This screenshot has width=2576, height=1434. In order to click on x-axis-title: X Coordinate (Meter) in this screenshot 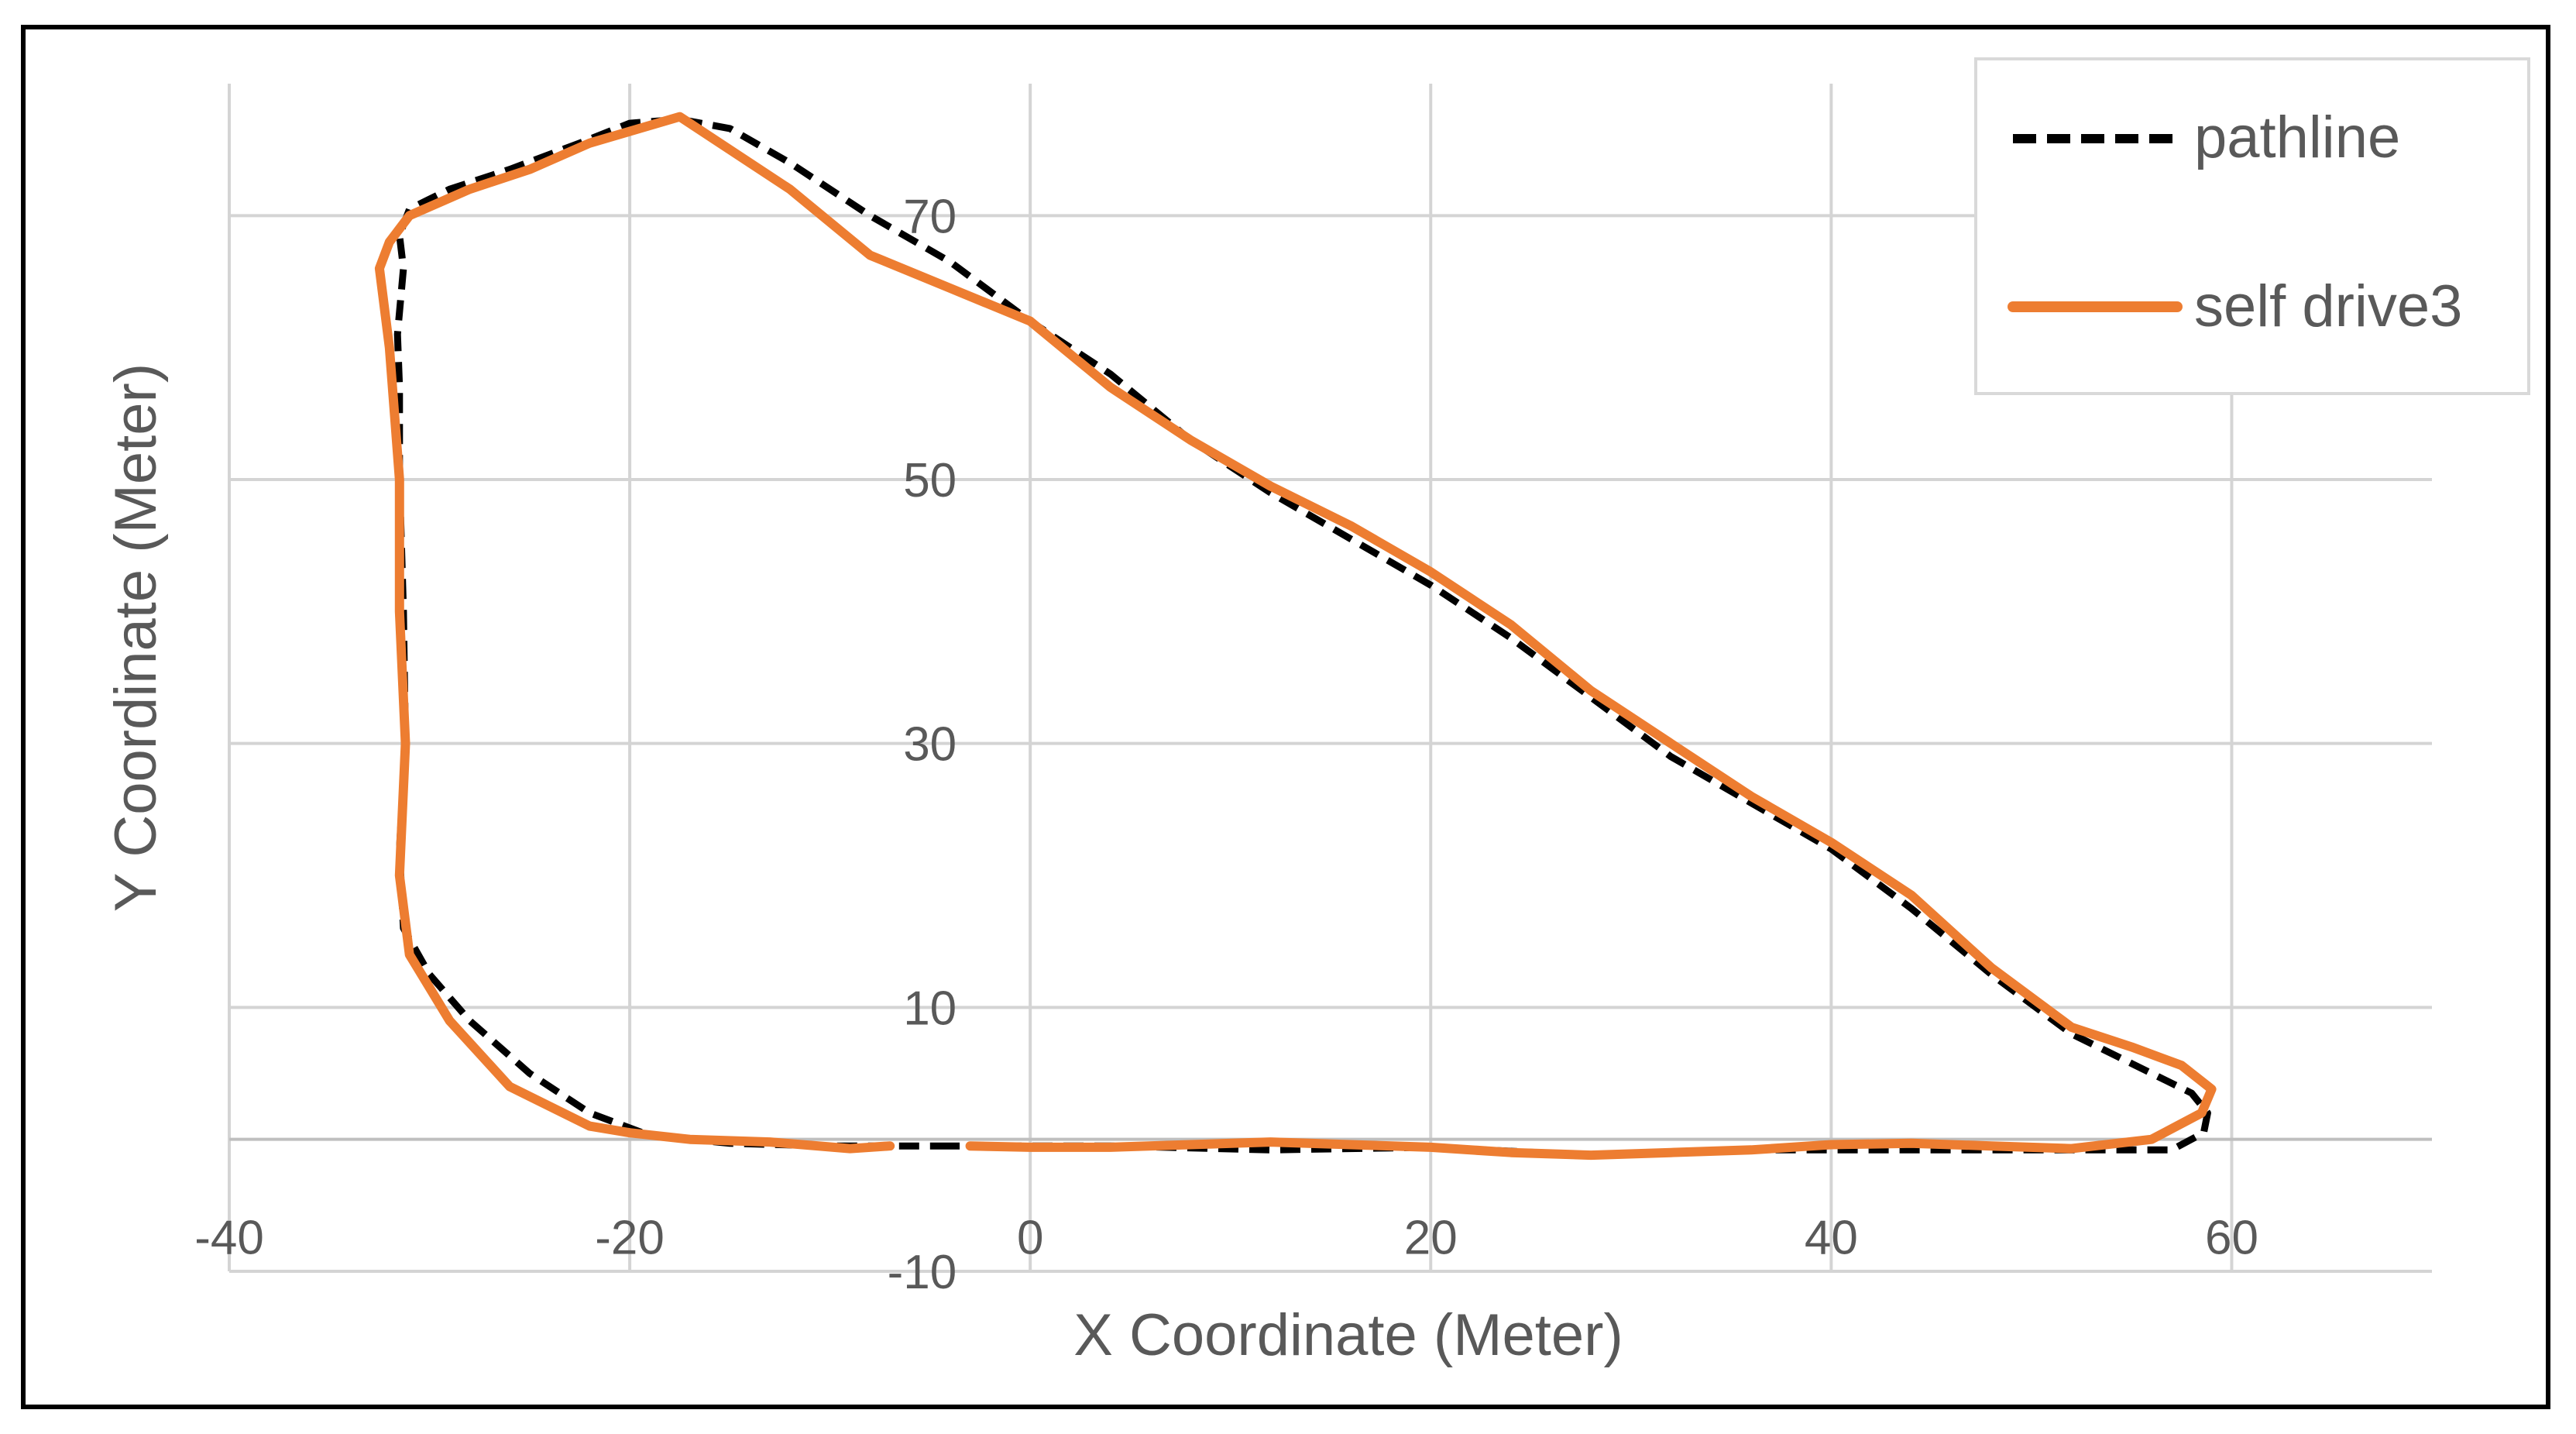, I will do `click(1348, 1335)`.